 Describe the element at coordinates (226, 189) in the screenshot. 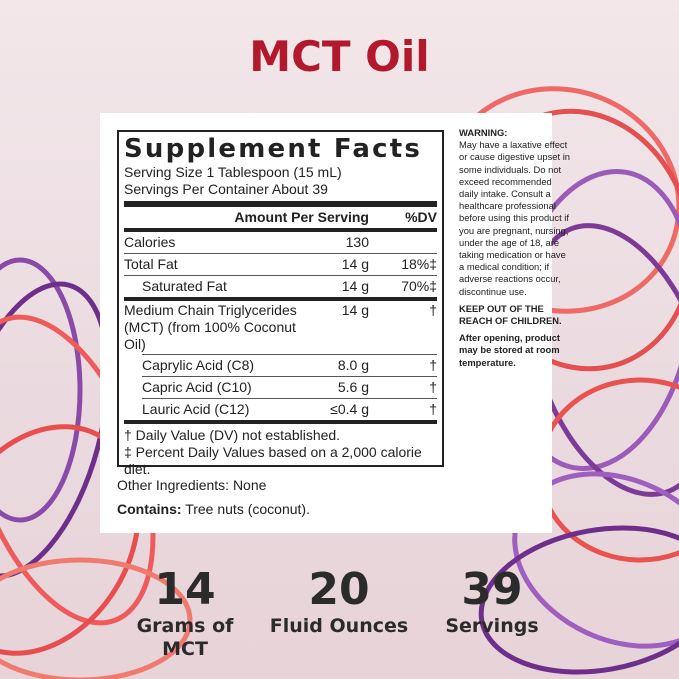

I see `servings-per-container: Servings Per Container About 39` at that location.